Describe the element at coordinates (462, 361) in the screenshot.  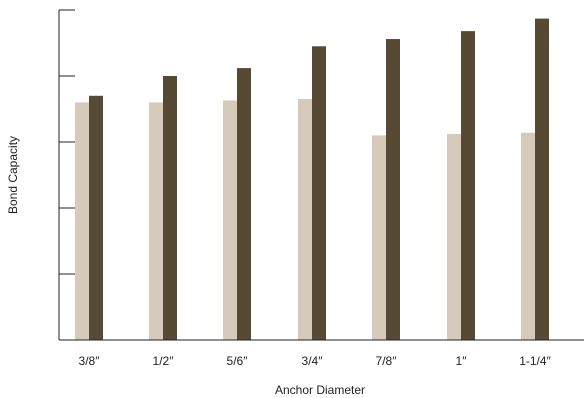
I see `x-tick-label-5: 1″` at that location.